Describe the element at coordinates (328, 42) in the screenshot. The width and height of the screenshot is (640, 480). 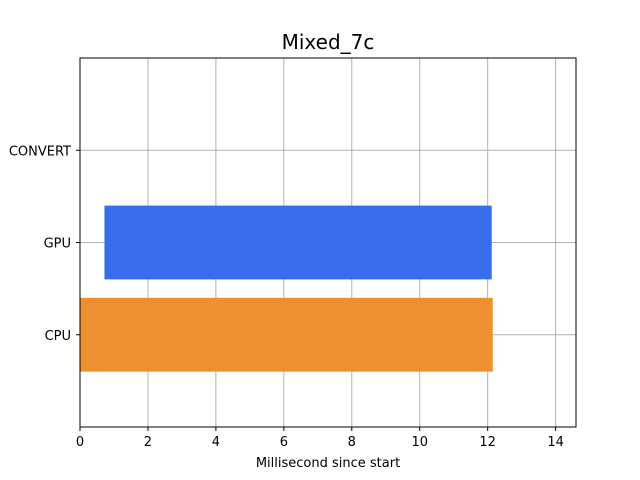
I see `chart-title: Mixed_7c` at that location.